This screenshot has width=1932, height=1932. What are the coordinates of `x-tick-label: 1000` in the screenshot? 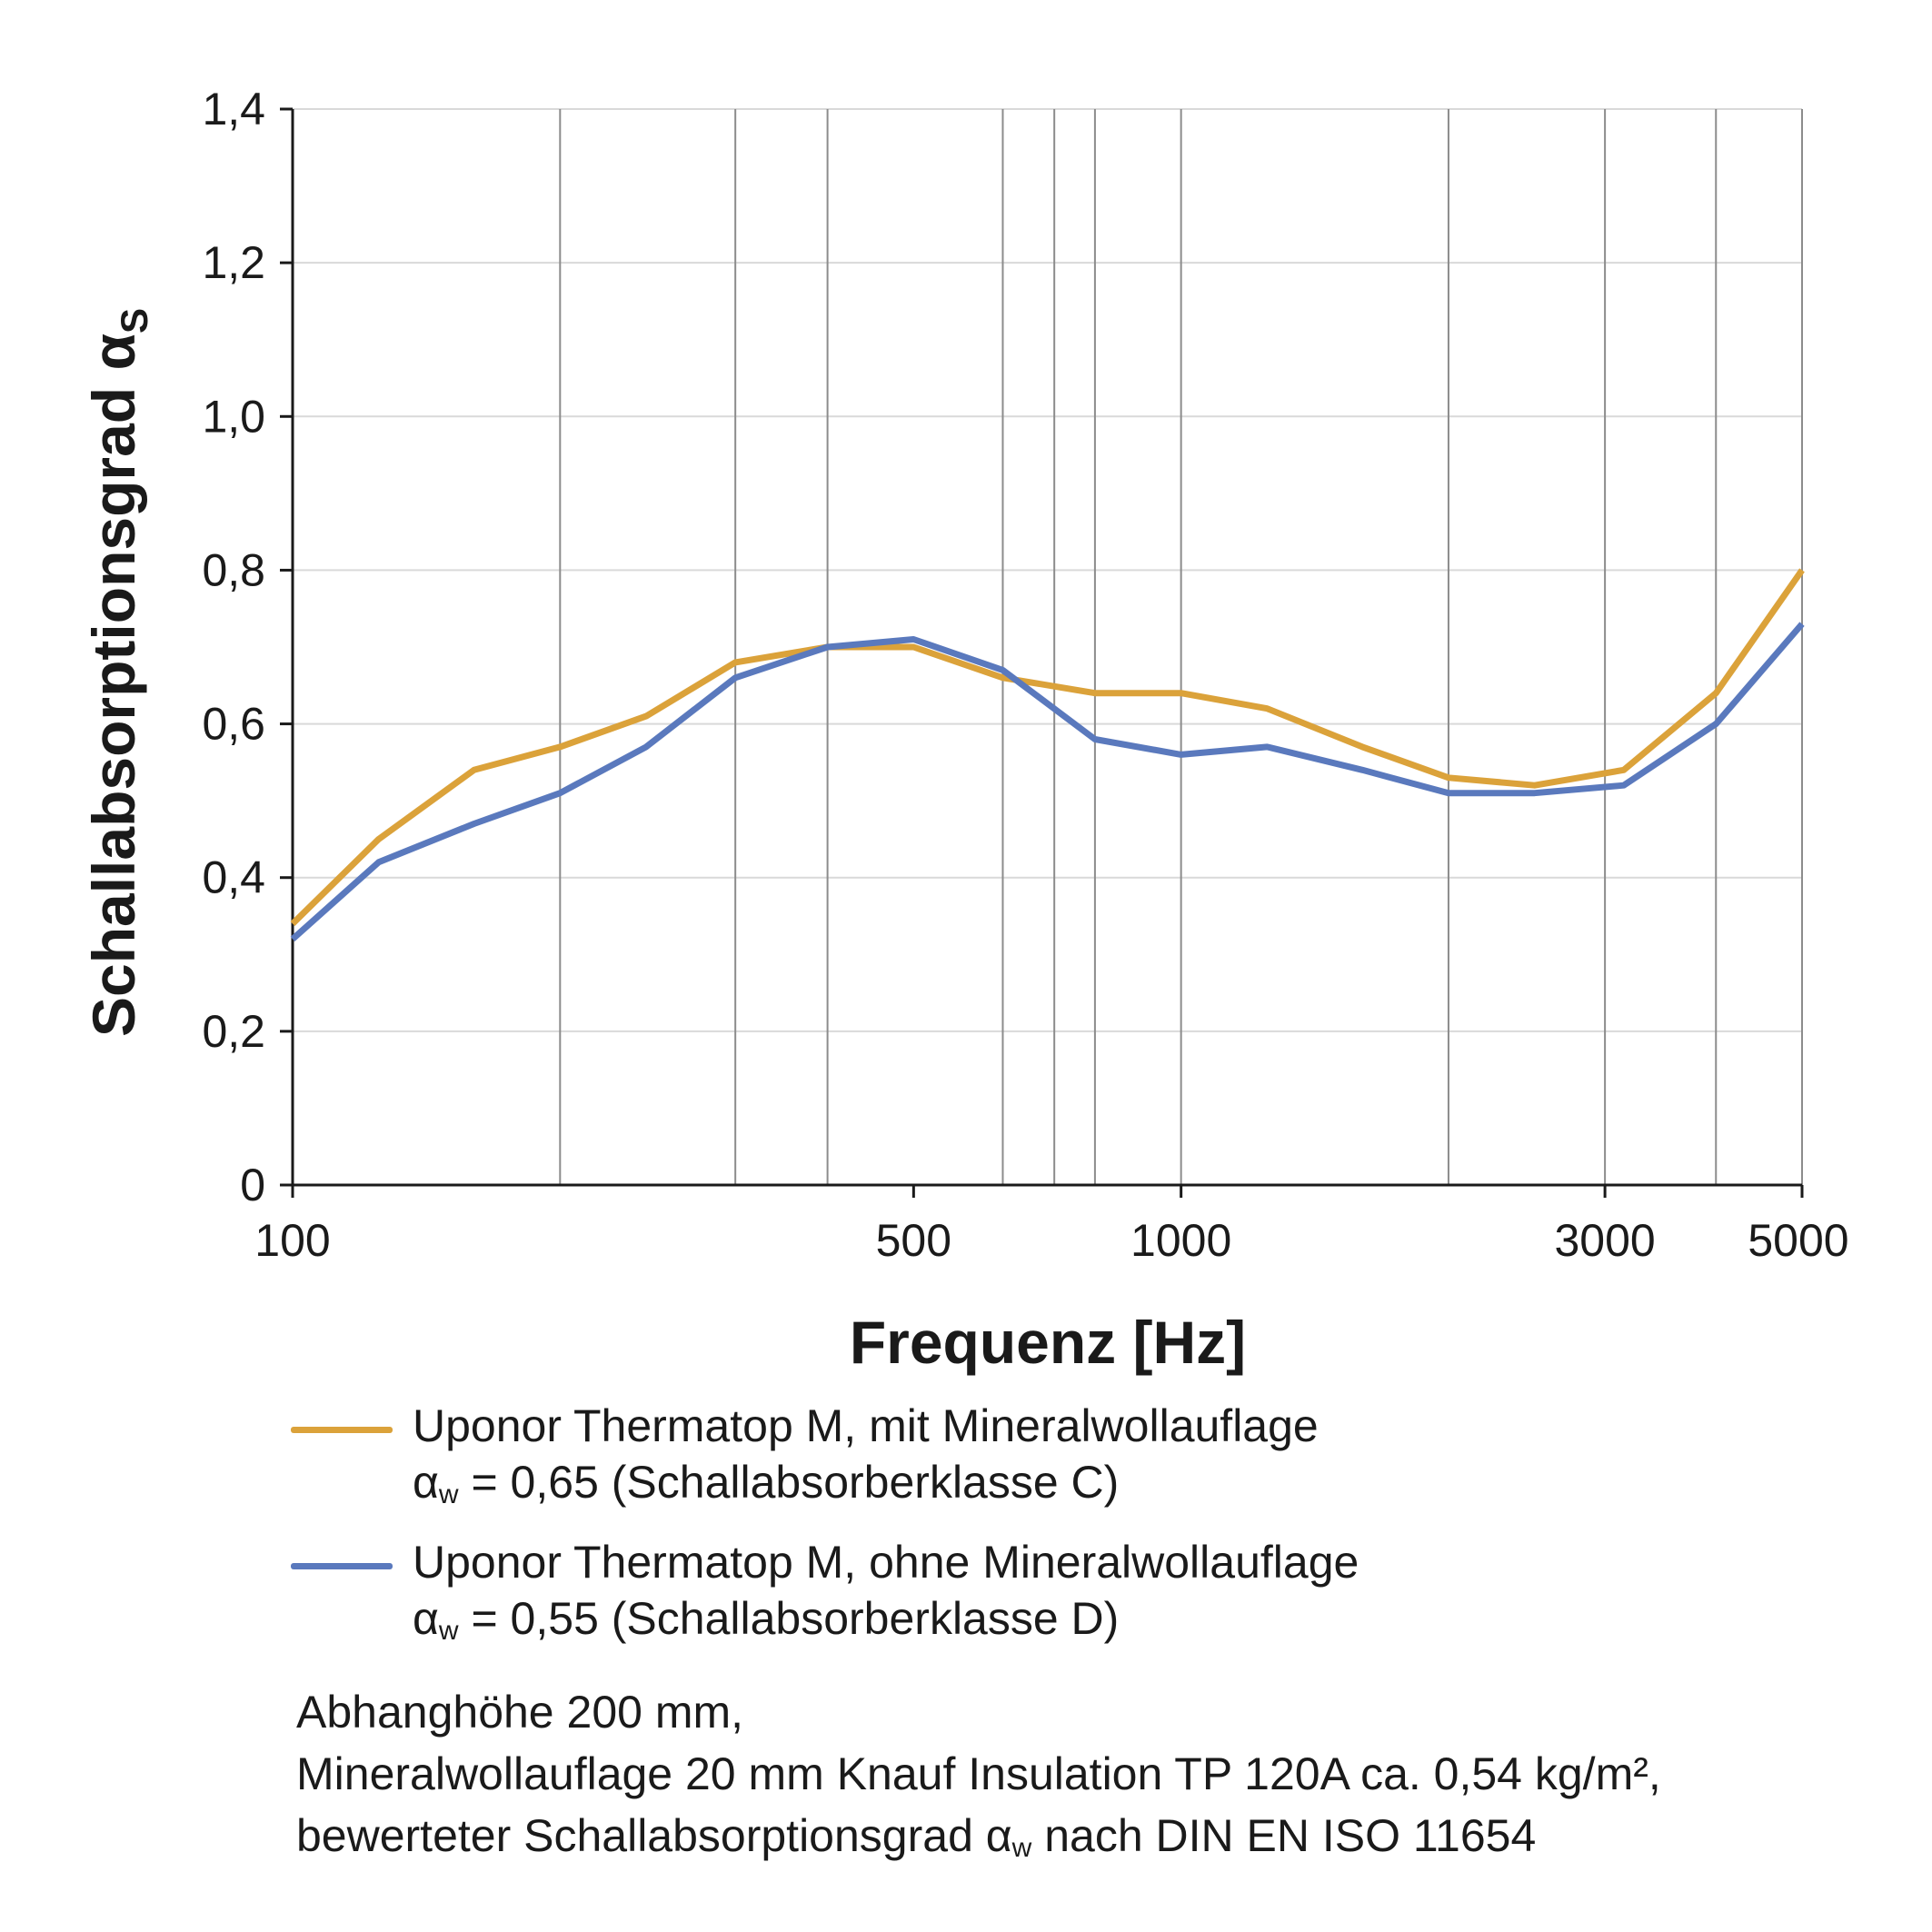 It's located at (1180, 1240).